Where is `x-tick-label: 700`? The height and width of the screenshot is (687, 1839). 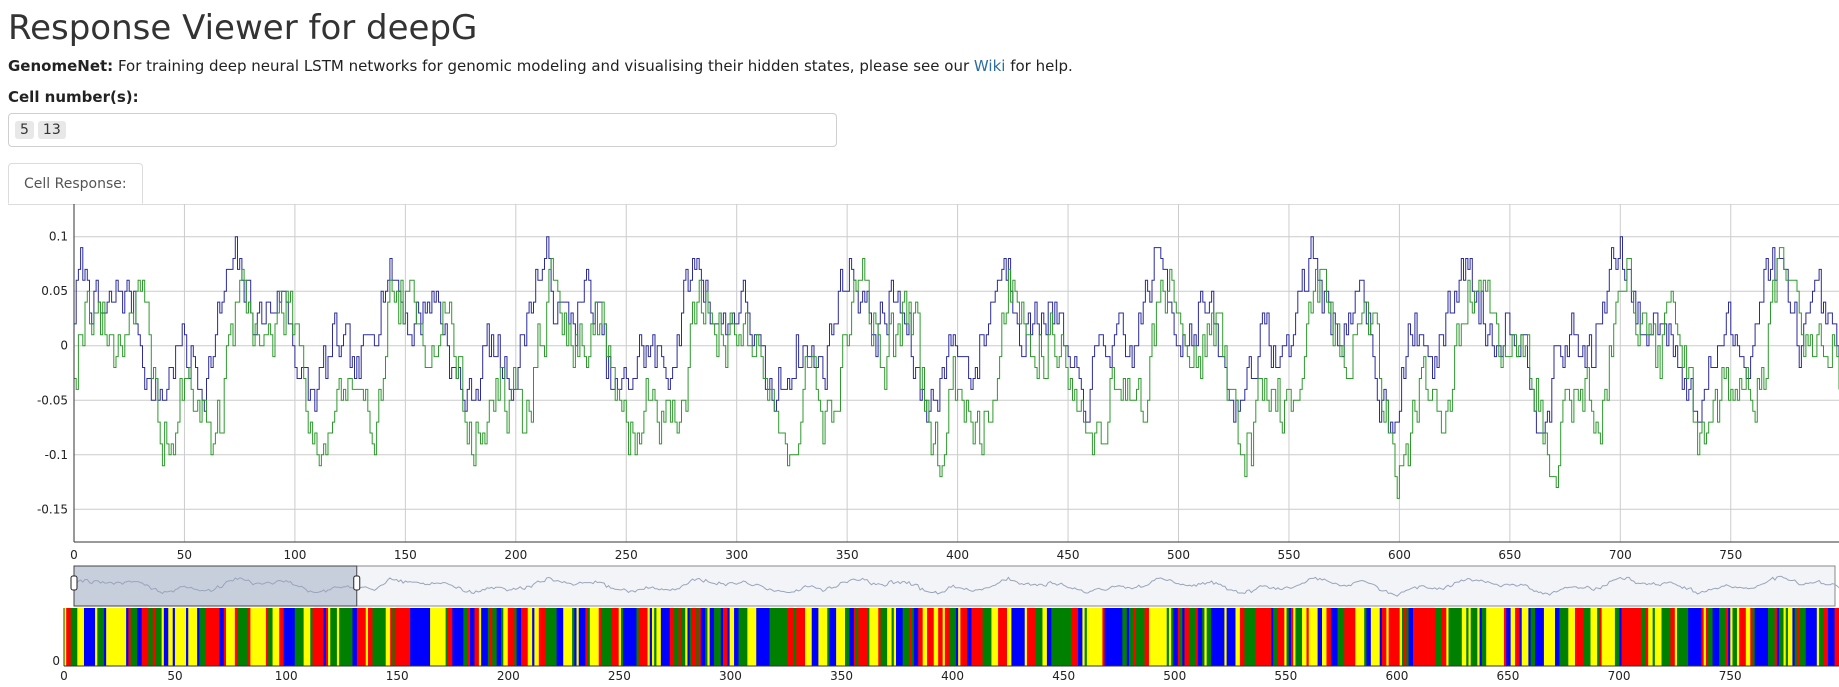 x-tick-label: 700 is located at coordinates (1620, 555).